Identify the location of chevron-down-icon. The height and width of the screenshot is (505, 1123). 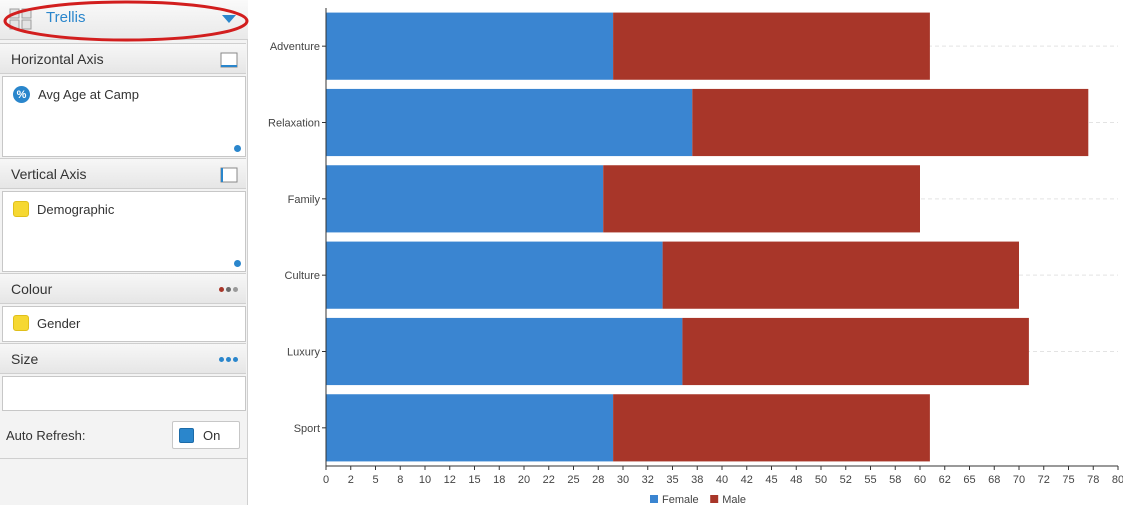
(229, 19).